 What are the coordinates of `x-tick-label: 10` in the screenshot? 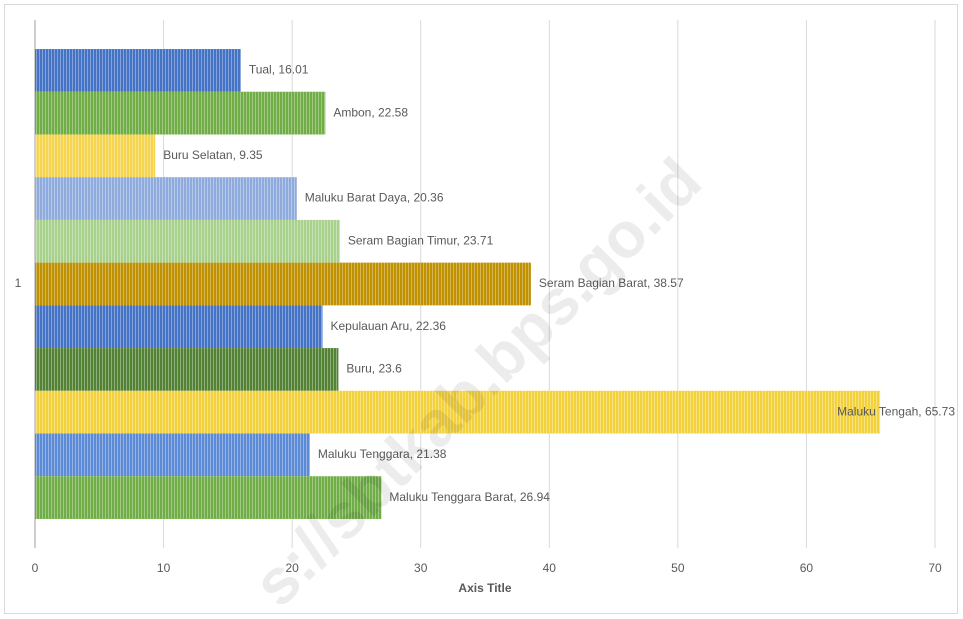 It's located at (164, 568).